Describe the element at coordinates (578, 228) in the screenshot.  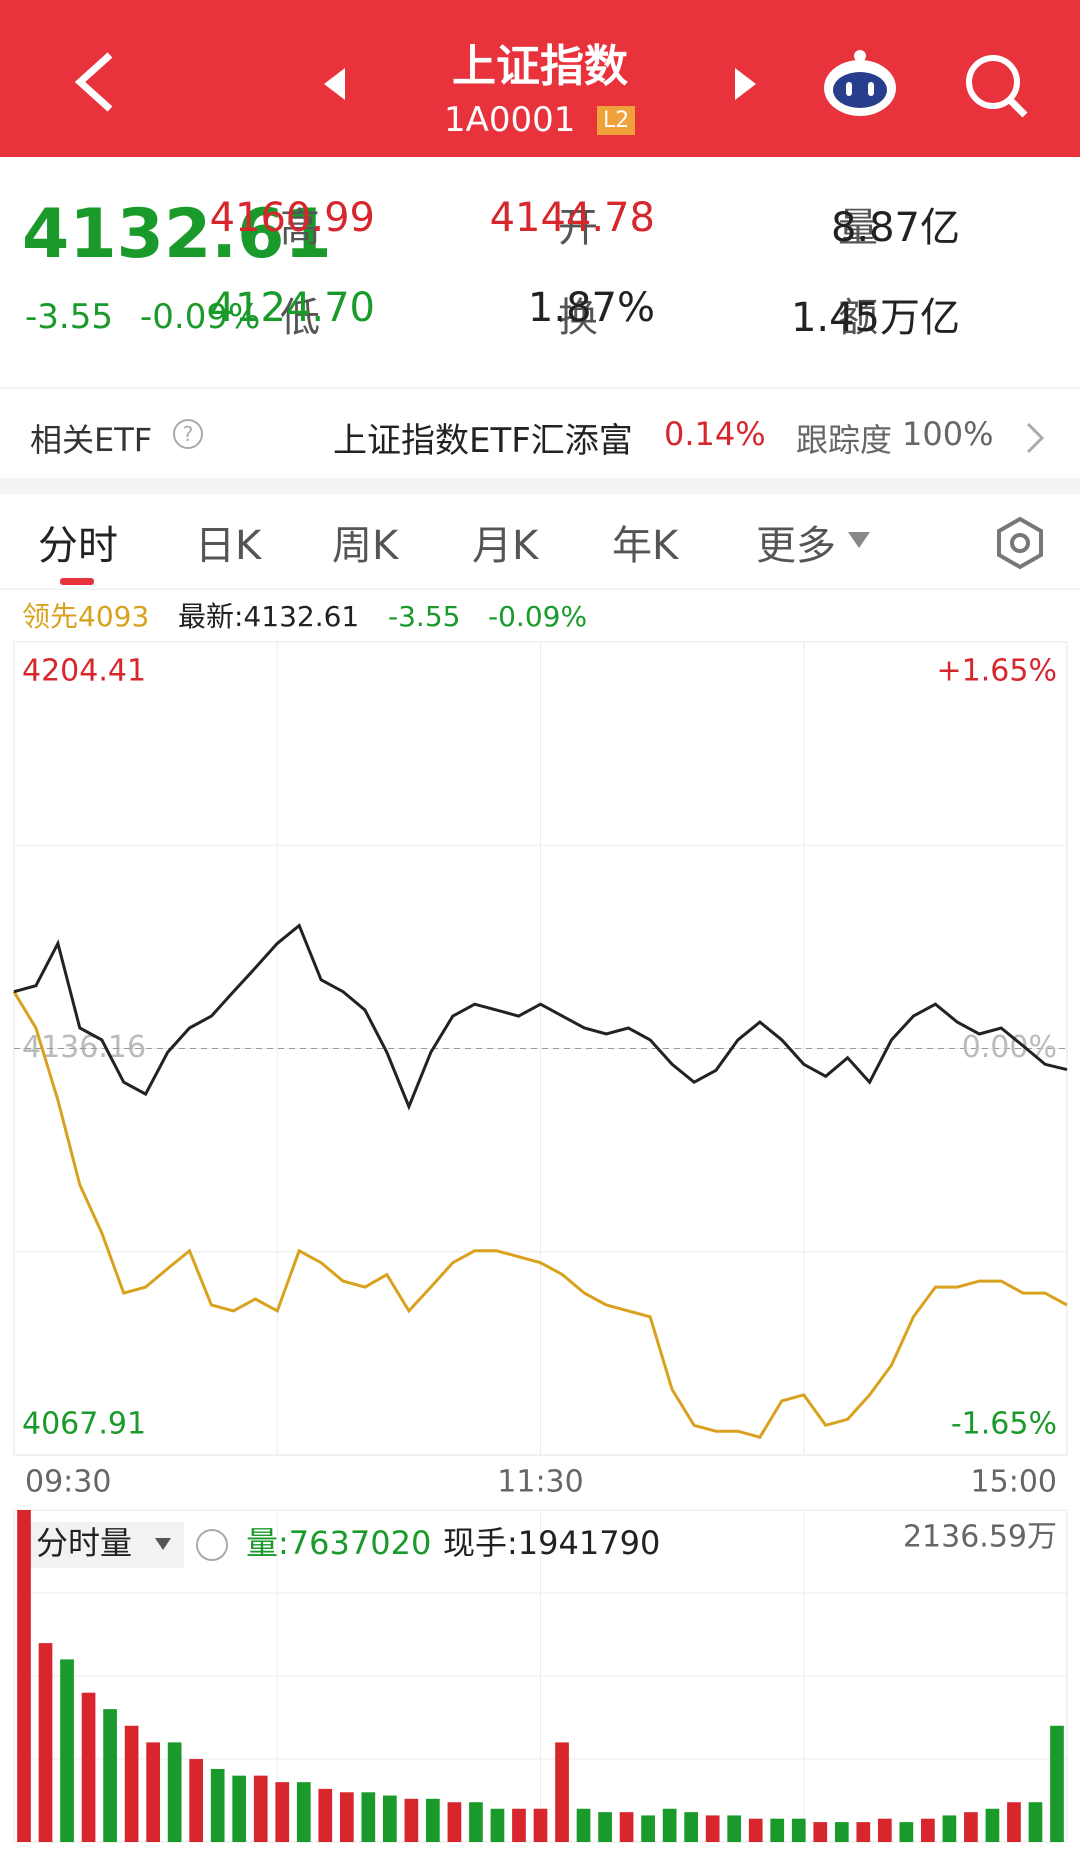
I see `field-label: 开` at that location.